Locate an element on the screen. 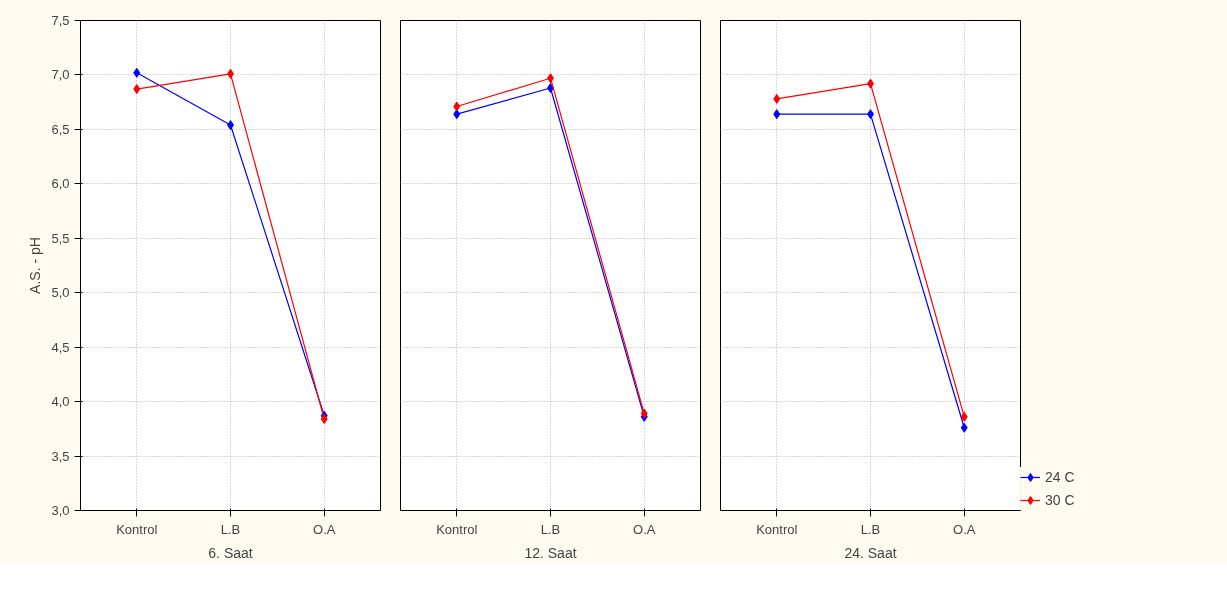 The height and width of the screenshot is (593, 1227). y-tick-label: 6,0 is located at coordinates (60, 184).